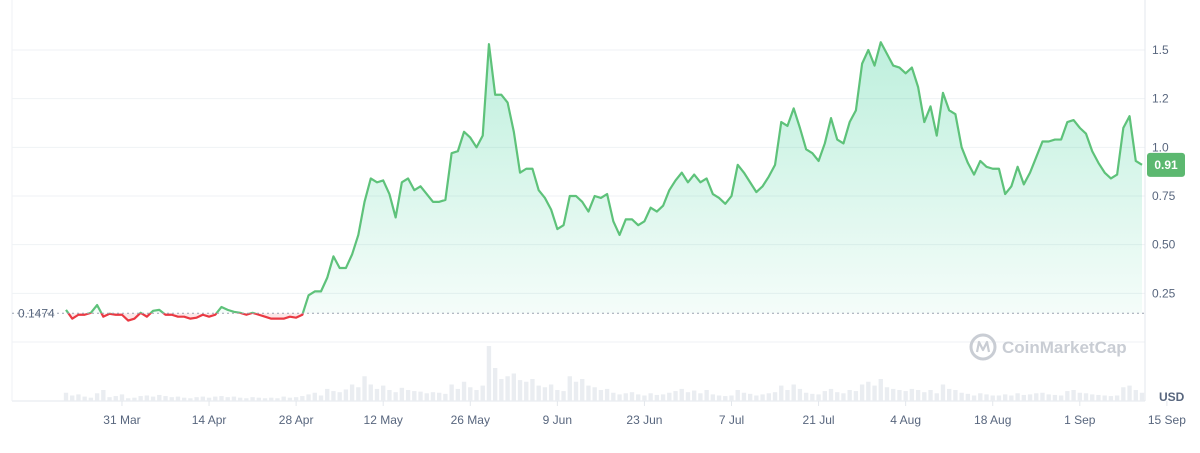  I want to click on y-tick-label: 0.75, so click(1164, 196).